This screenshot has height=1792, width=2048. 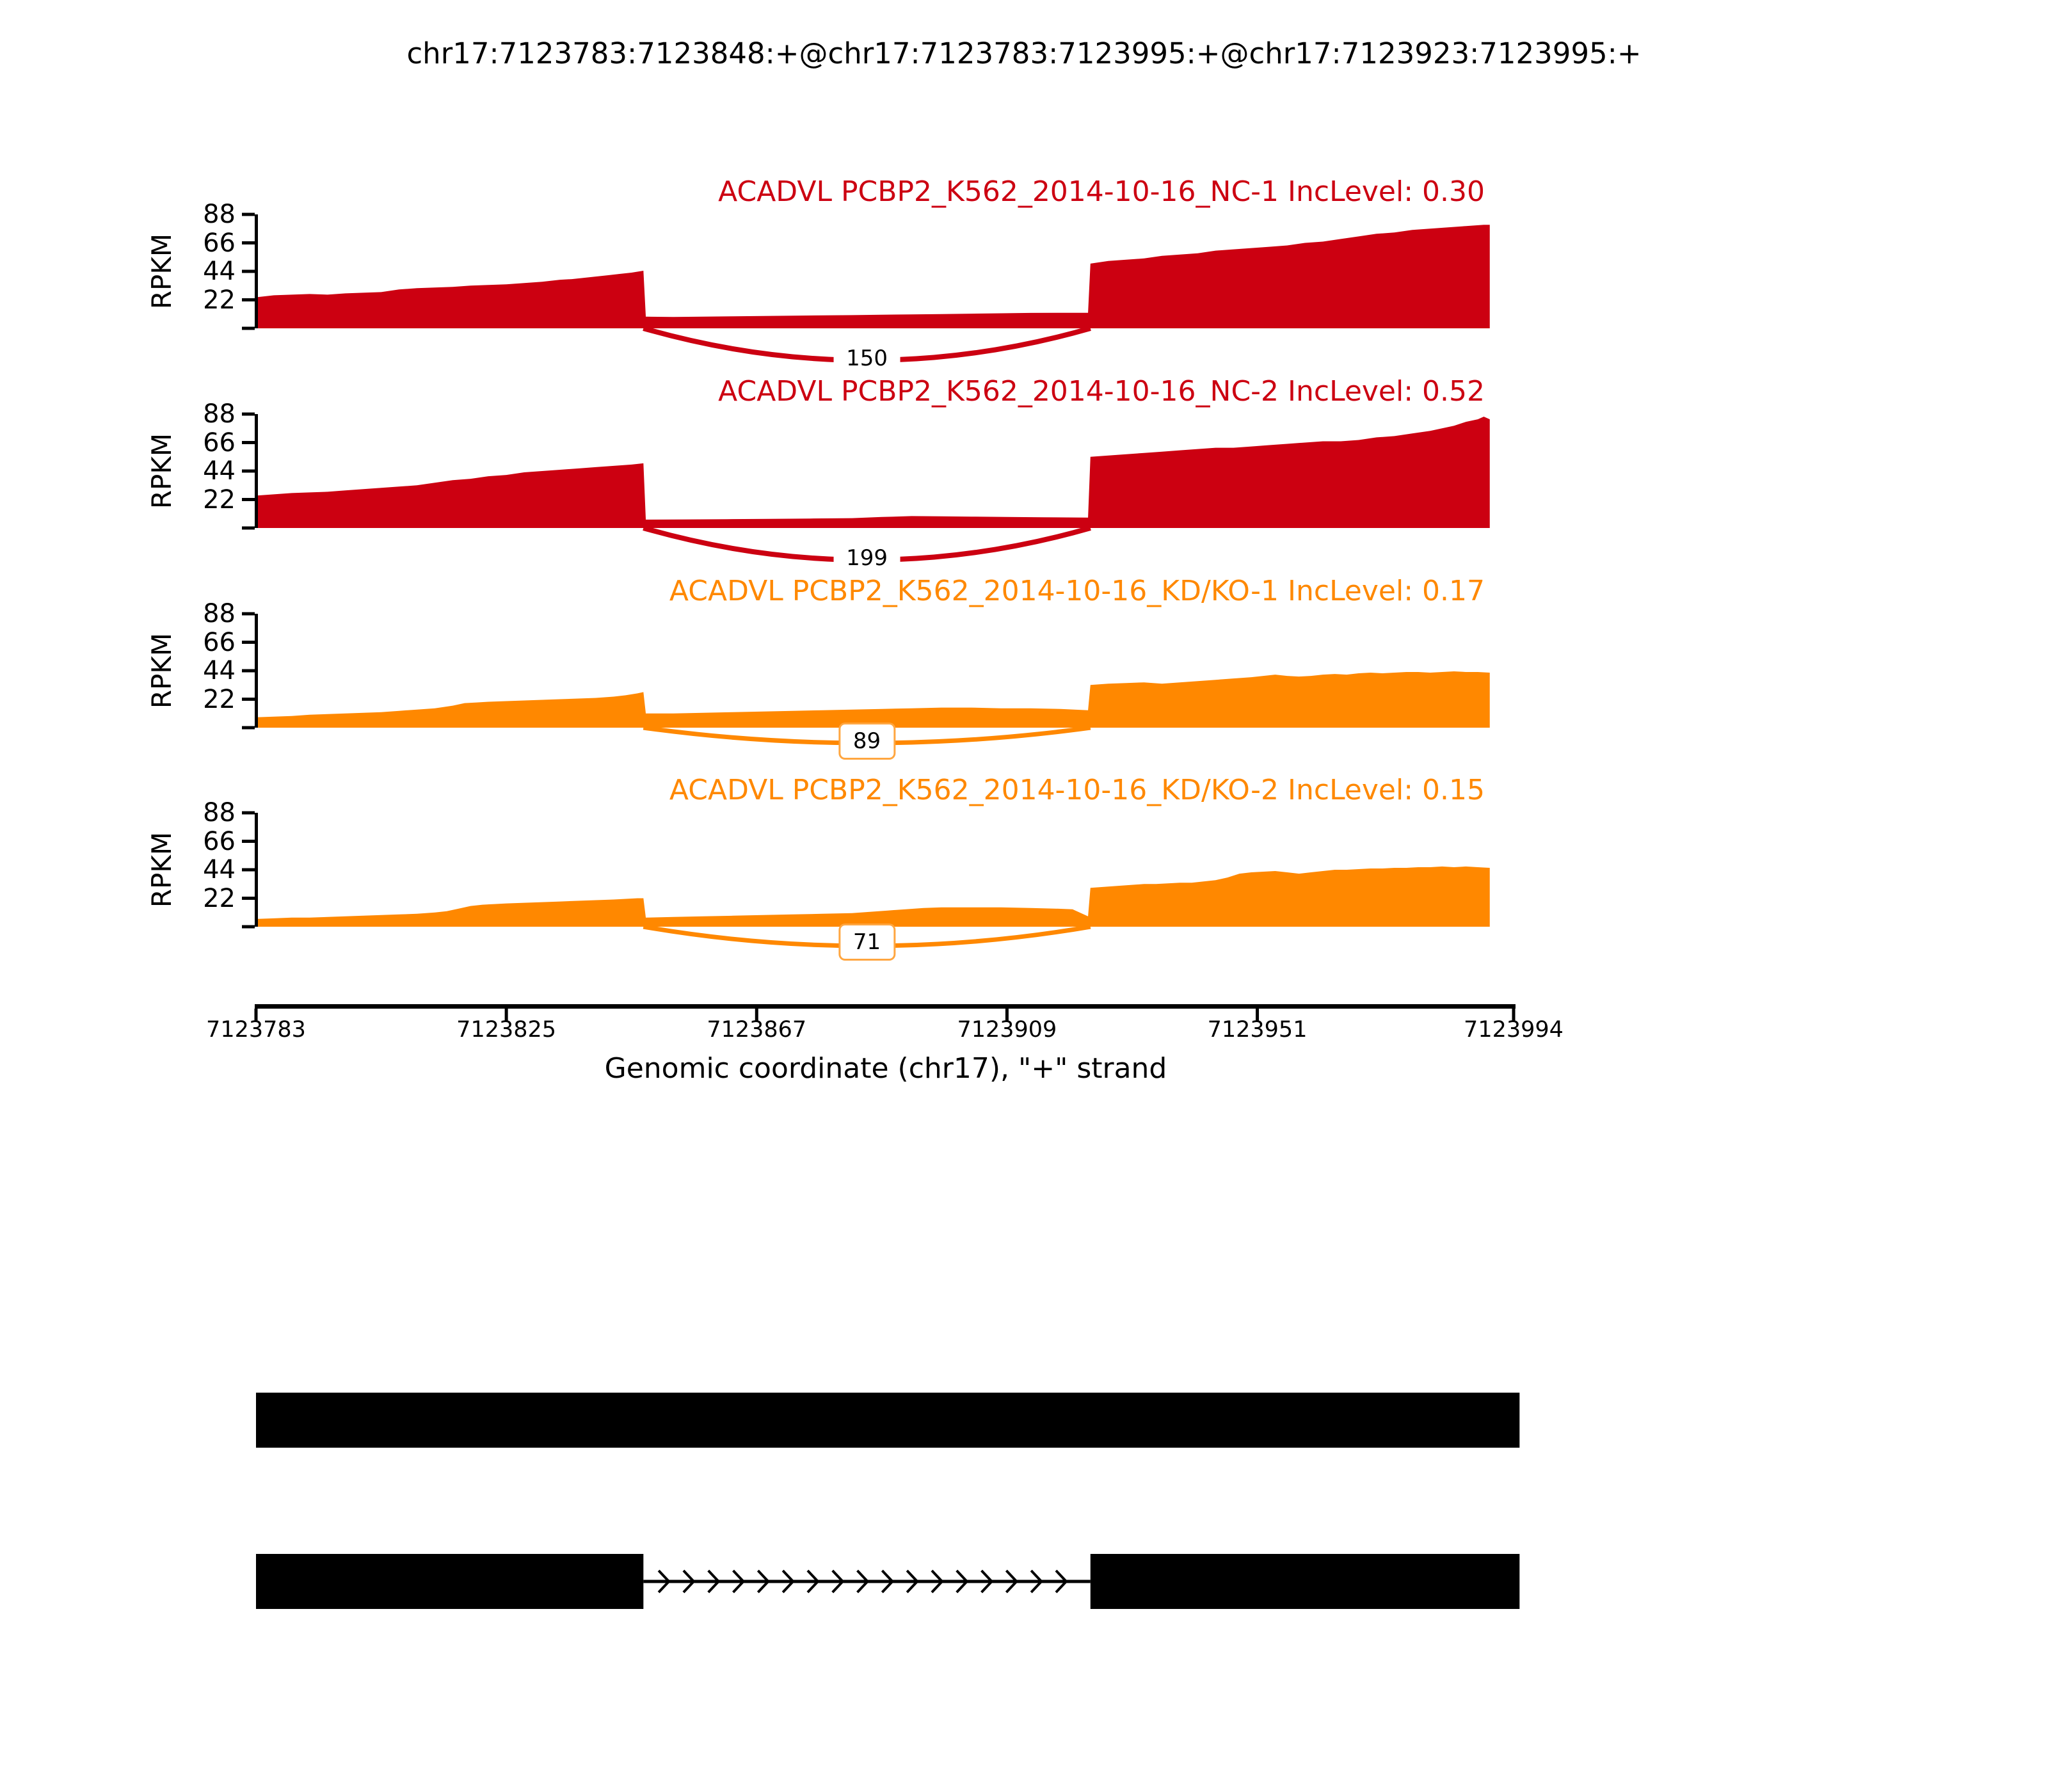 I want to click on x-tick-label: 7123783, so click(x=256, y=1030).